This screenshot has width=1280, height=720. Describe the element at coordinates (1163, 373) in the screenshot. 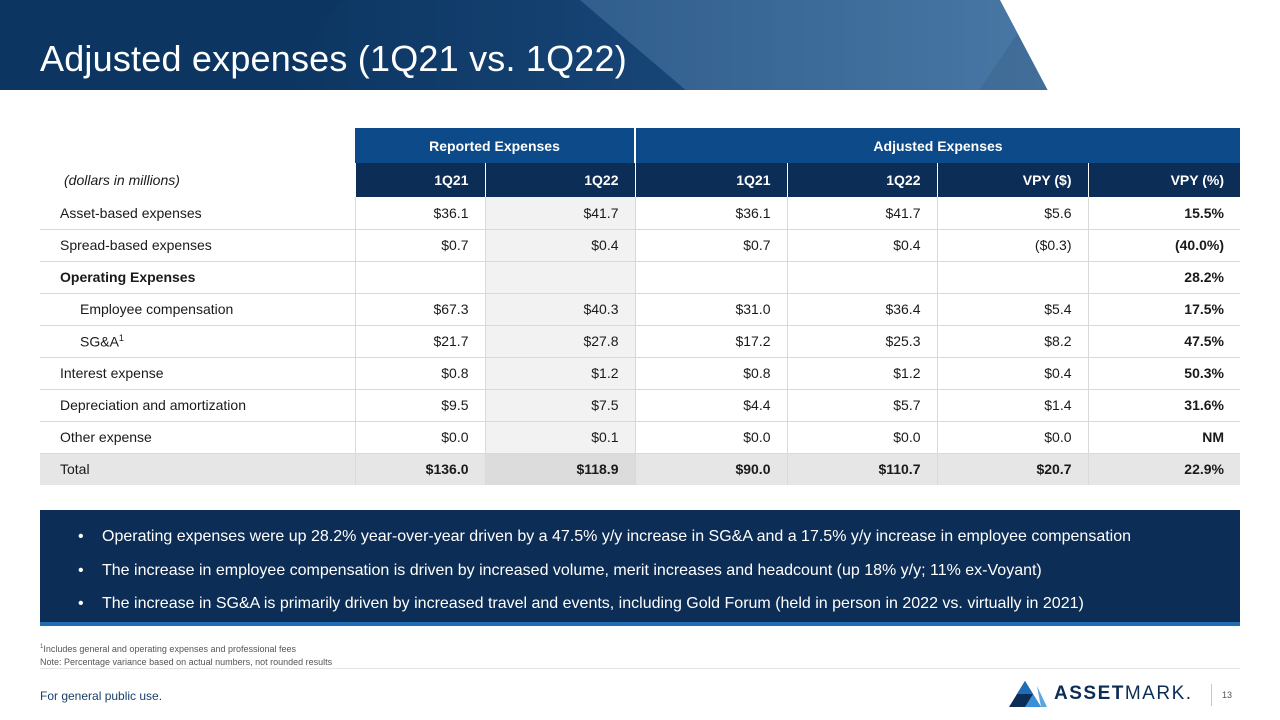

I see `table-cell: 50.3%` at that location.